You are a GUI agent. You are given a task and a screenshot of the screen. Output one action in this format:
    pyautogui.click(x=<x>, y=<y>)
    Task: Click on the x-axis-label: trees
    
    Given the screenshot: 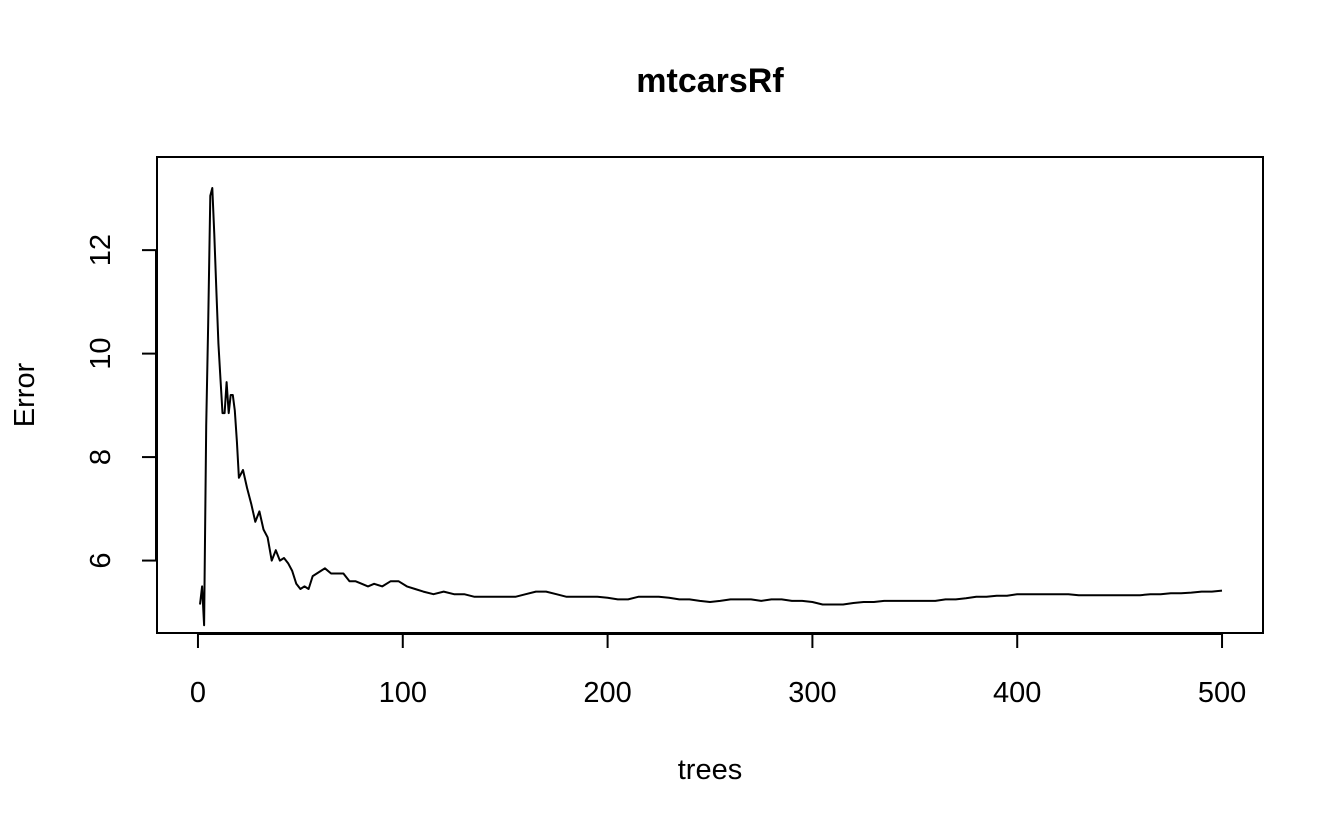 What is the action you would take?
    pyautogui.click(x=710, y=770)
    